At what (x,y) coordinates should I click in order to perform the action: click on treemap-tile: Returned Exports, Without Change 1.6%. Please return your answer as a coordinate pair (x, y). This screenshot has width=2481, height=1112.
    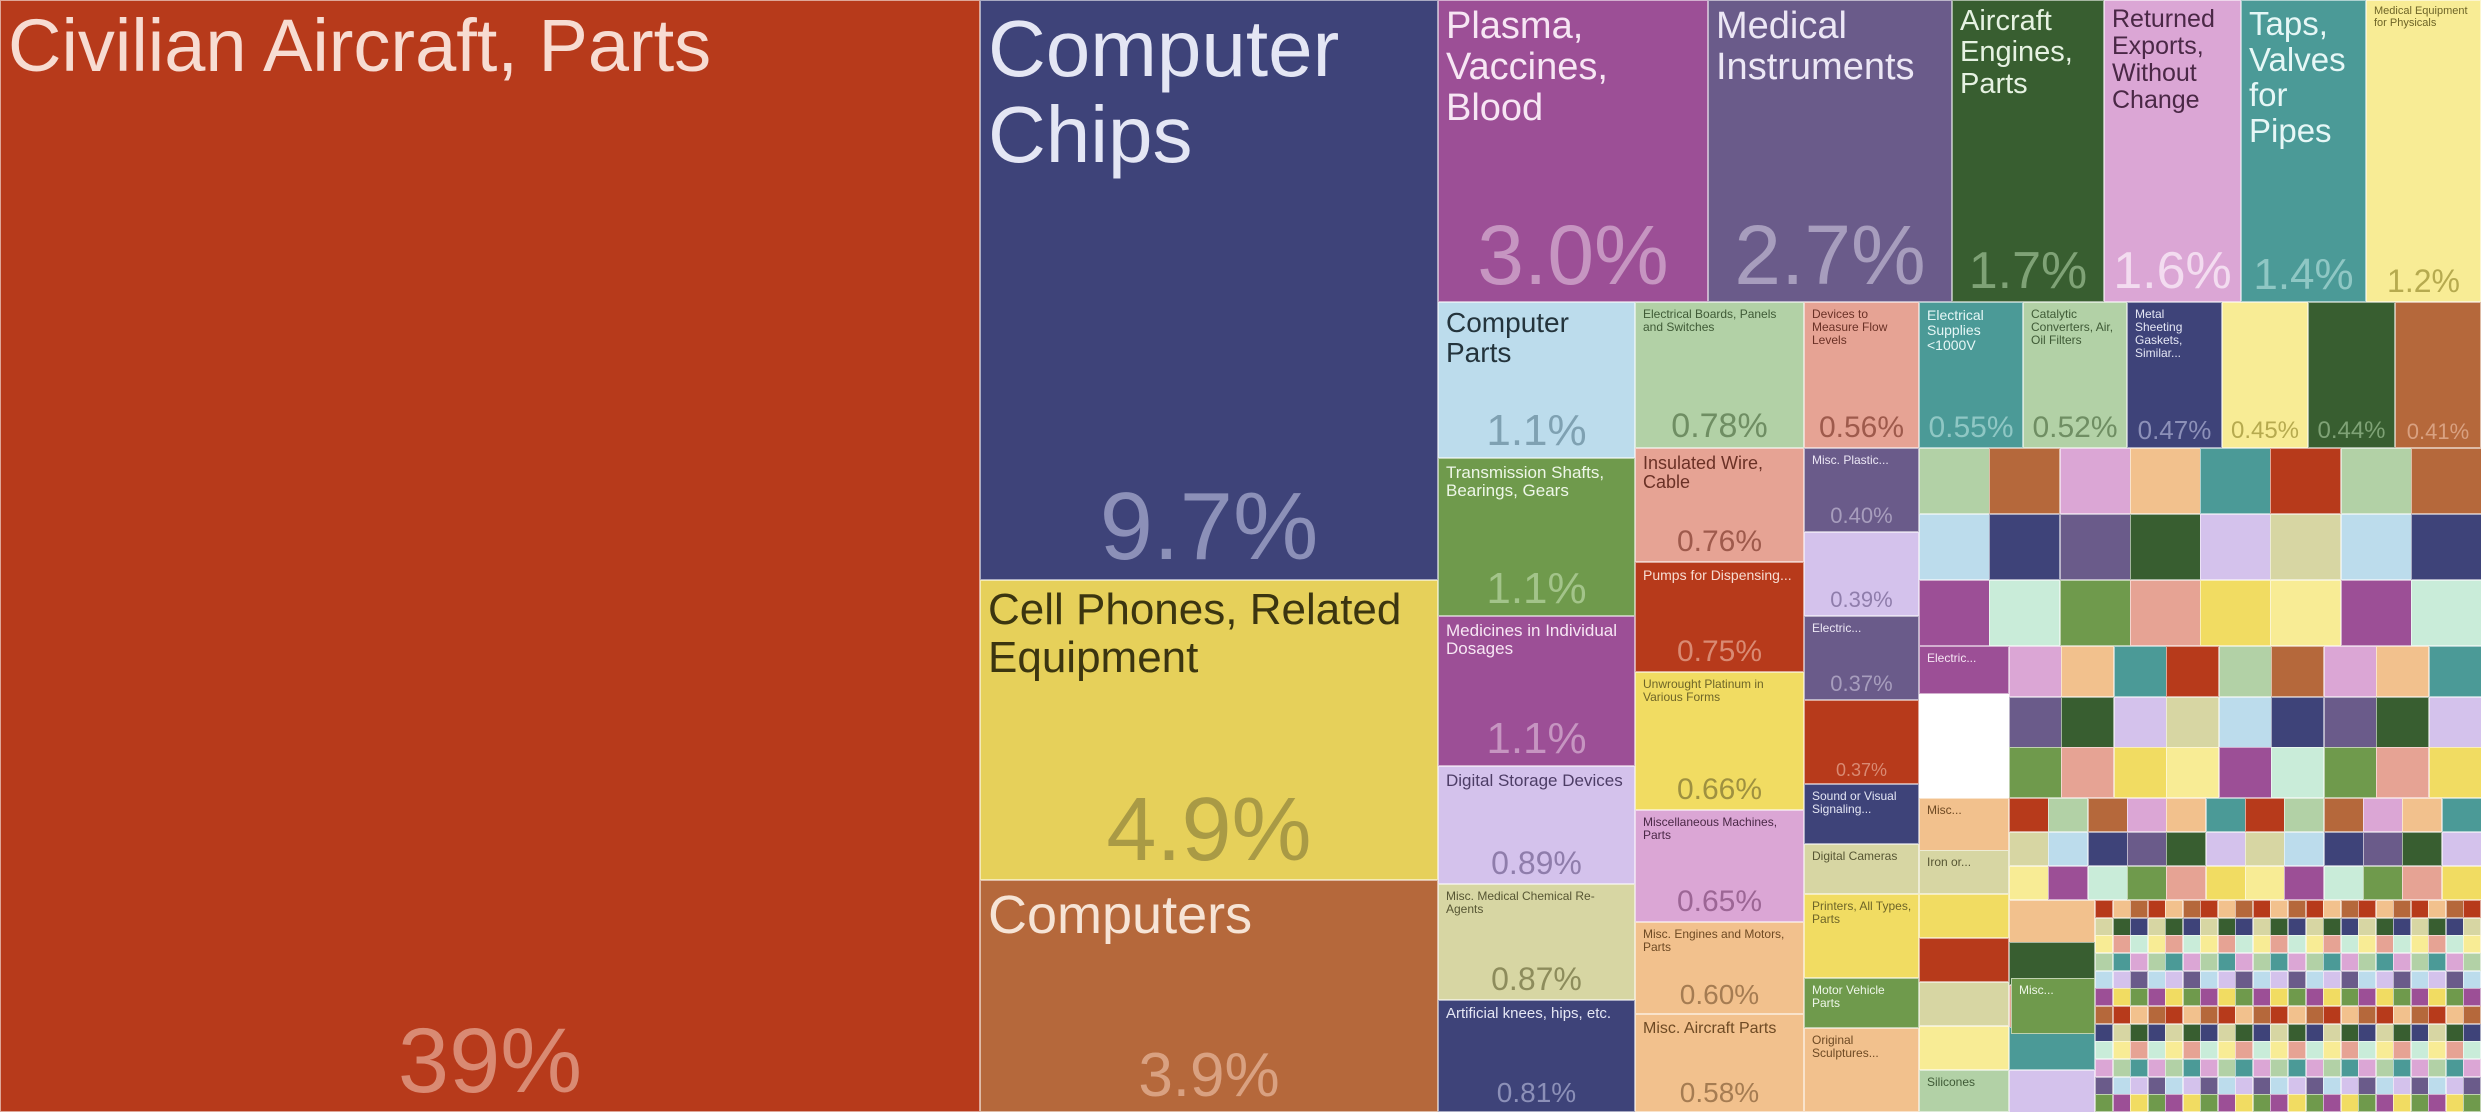
    Looking at the image, I should click on (2172, 151).